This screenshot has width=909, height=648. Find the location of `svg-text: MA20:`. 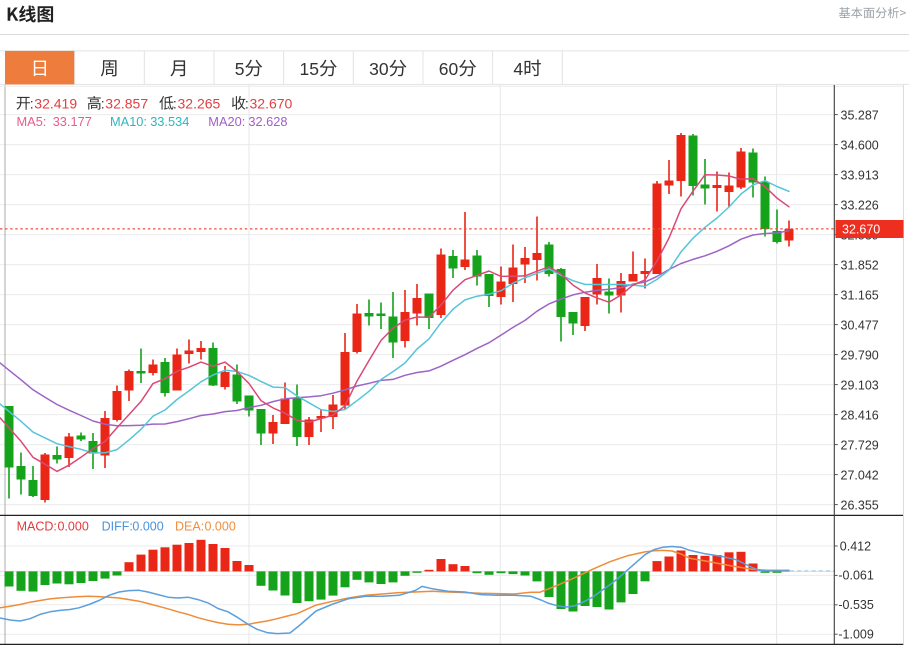

svg-text: MA20: is located at coordinates (226, 121).